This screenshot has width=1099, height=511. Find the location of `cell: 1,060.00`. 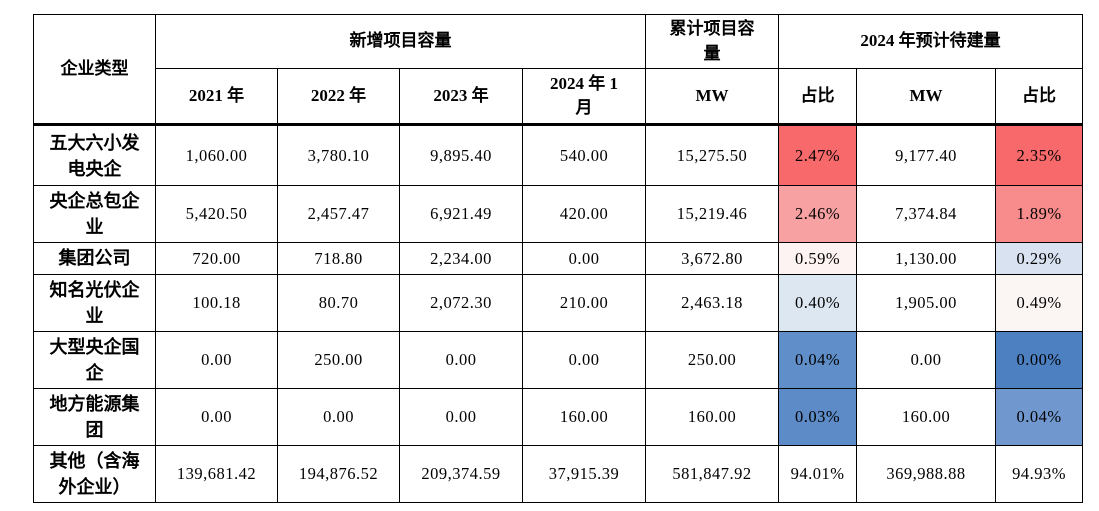

cell: 1,060.00 is located at coordinates (216, 155).